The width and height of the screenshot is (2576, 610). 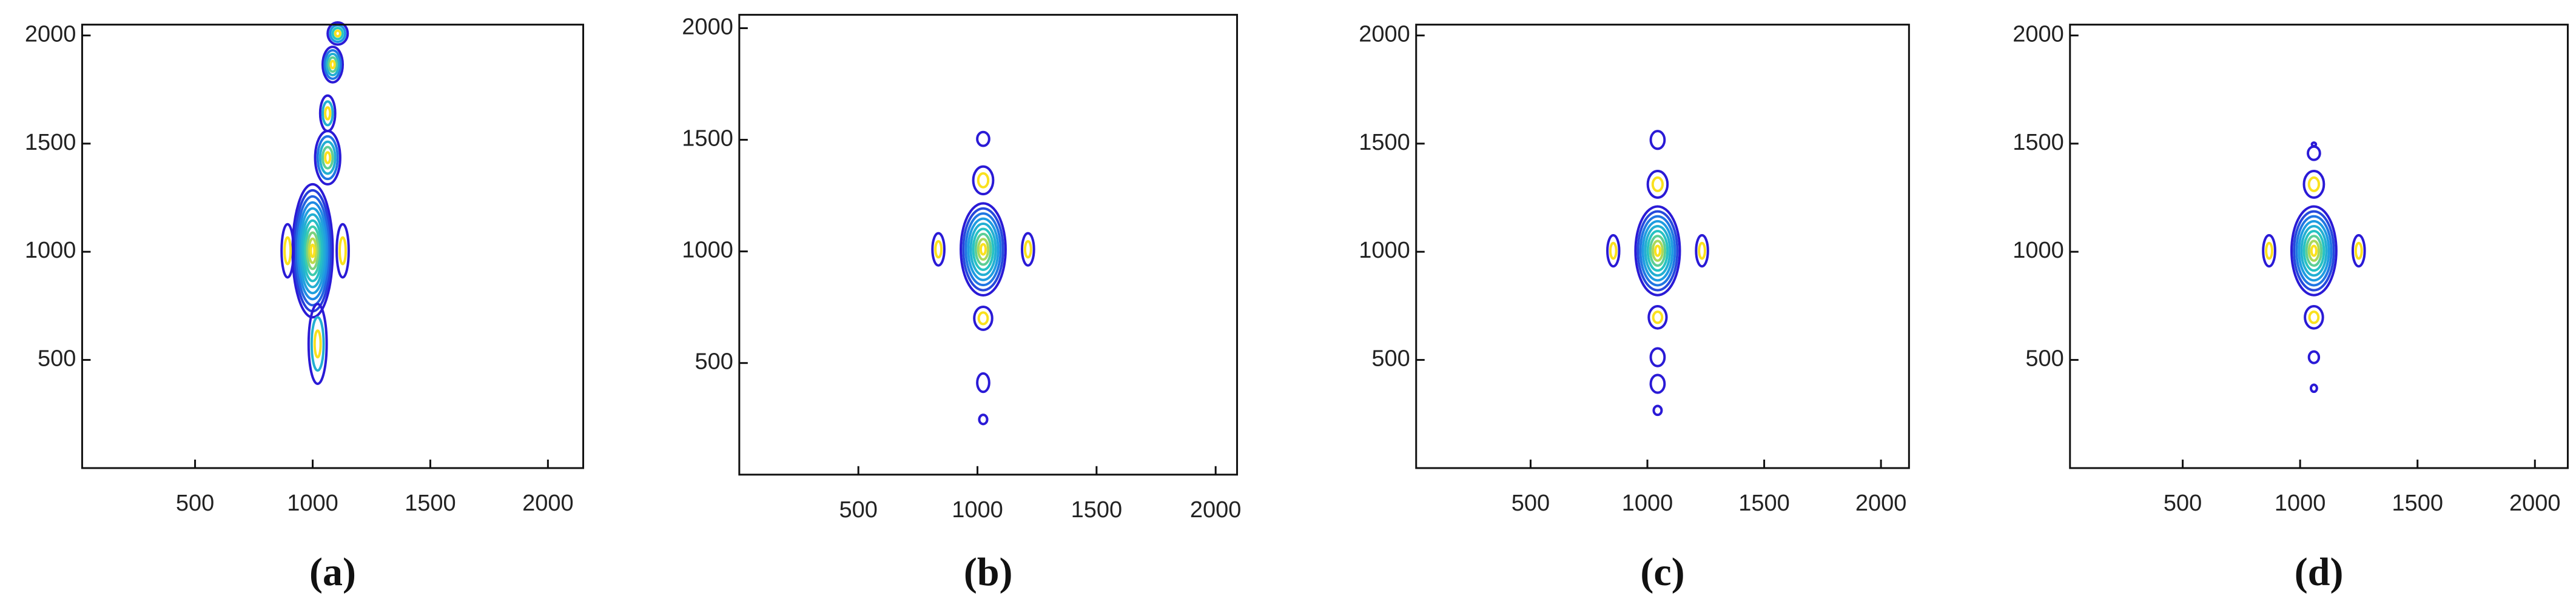 I want to click on y-tick-label: 1500, so click(x=707, y=139).